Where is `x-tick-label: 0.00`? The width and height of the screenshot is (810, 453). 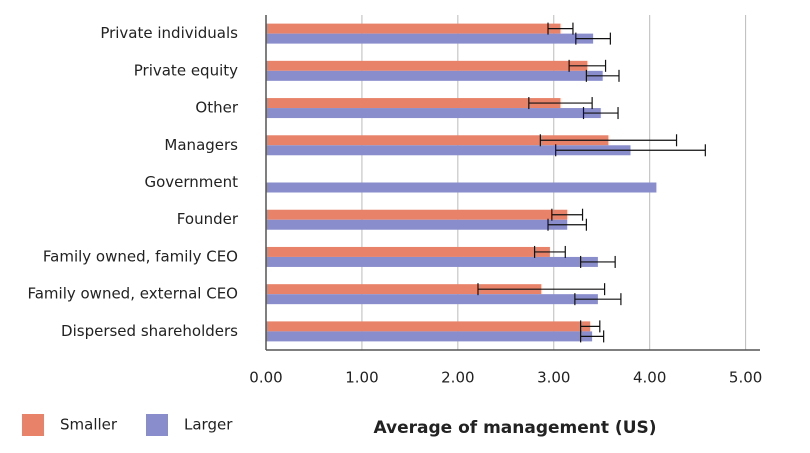 x-tick-label: 0.00 is located at coordinates (265, 378).